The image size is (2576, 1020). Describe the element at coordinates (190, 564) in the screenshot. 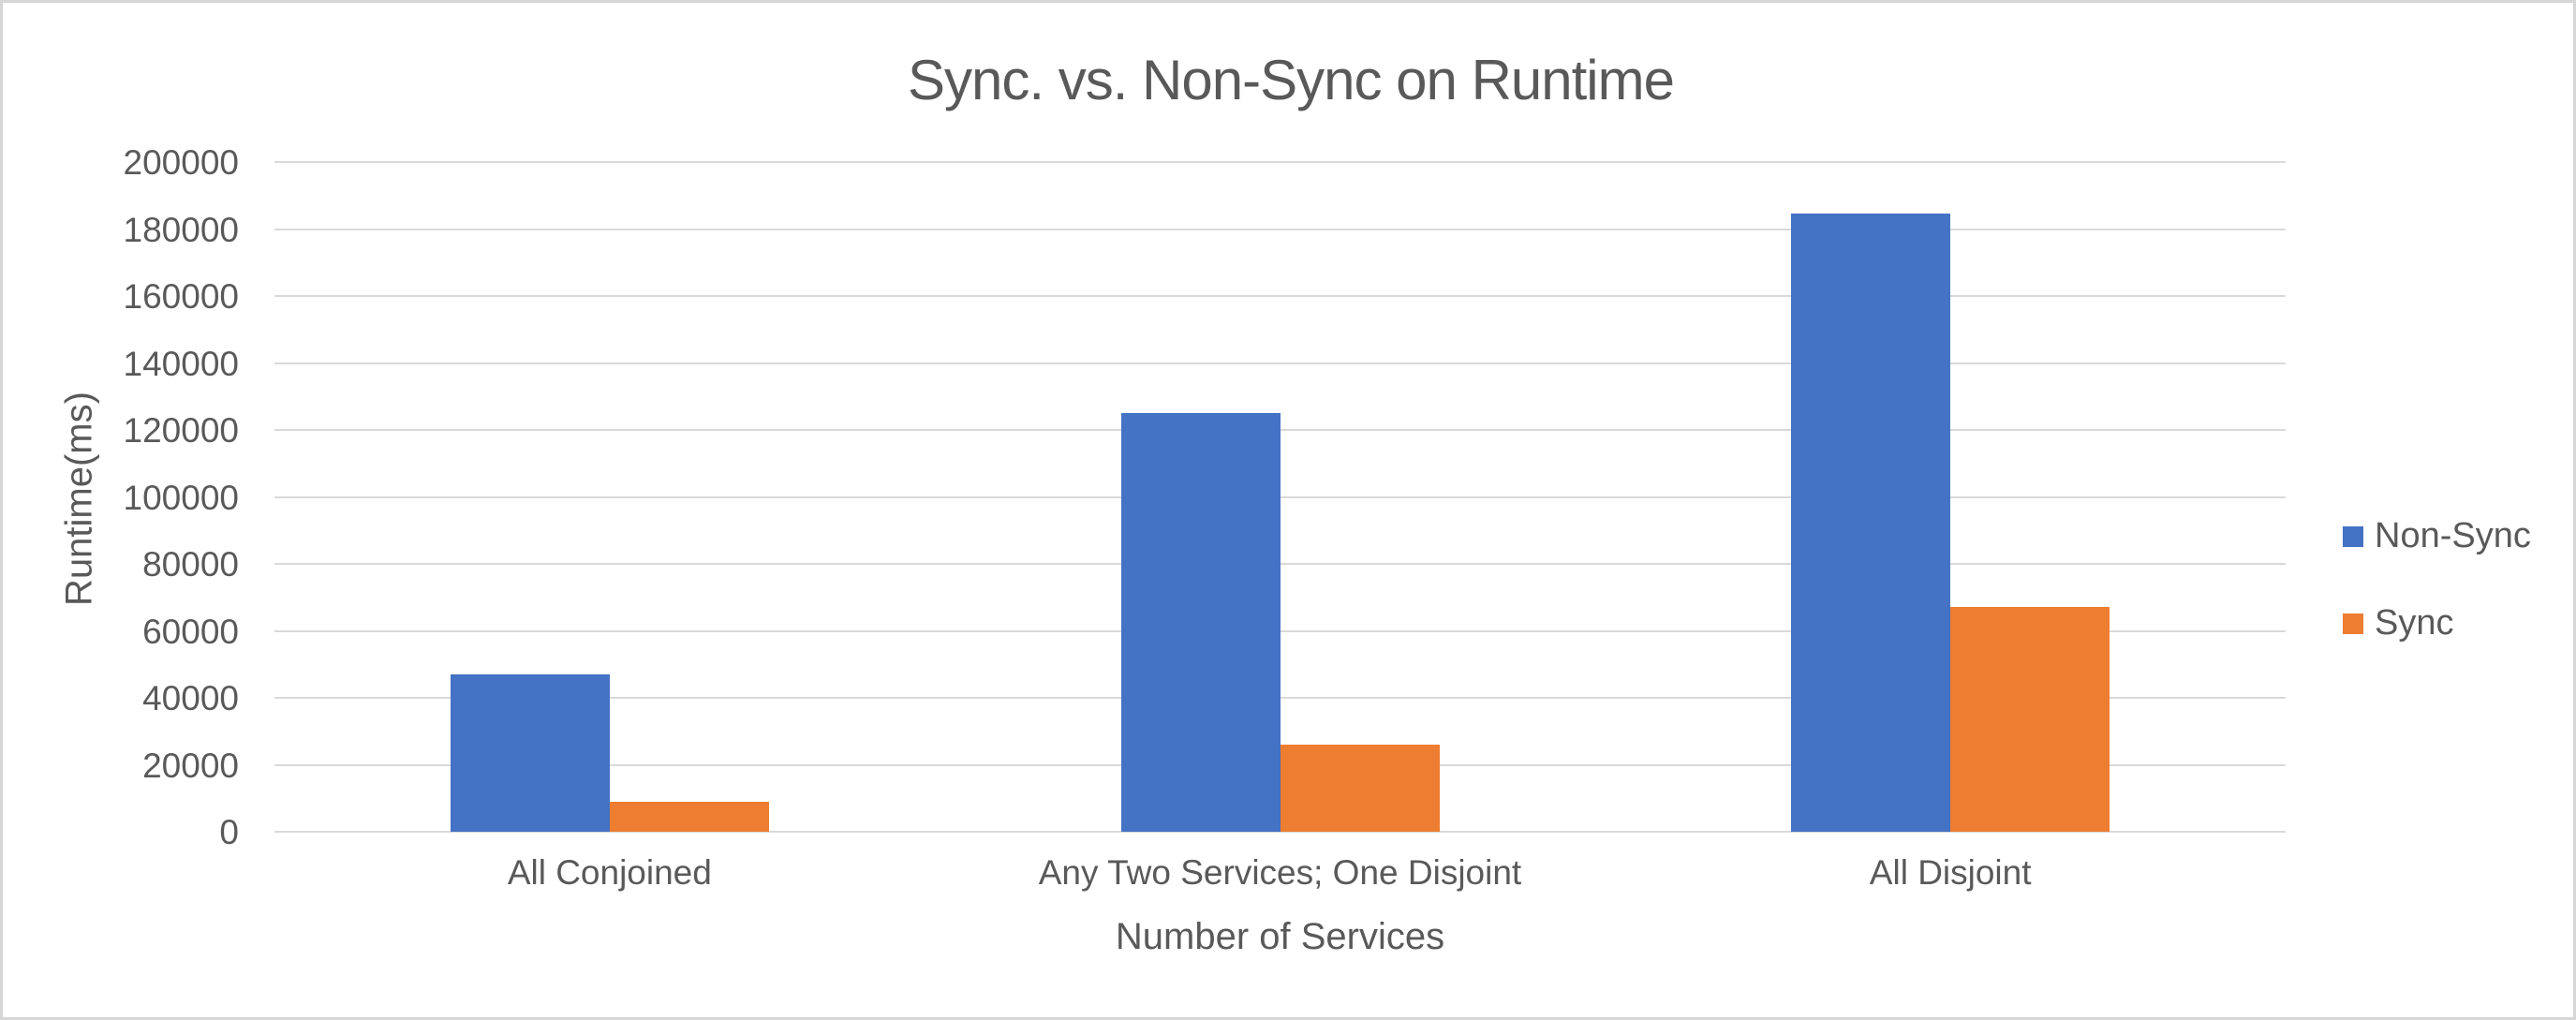

I see `y-tick-label: 80000` at that location.